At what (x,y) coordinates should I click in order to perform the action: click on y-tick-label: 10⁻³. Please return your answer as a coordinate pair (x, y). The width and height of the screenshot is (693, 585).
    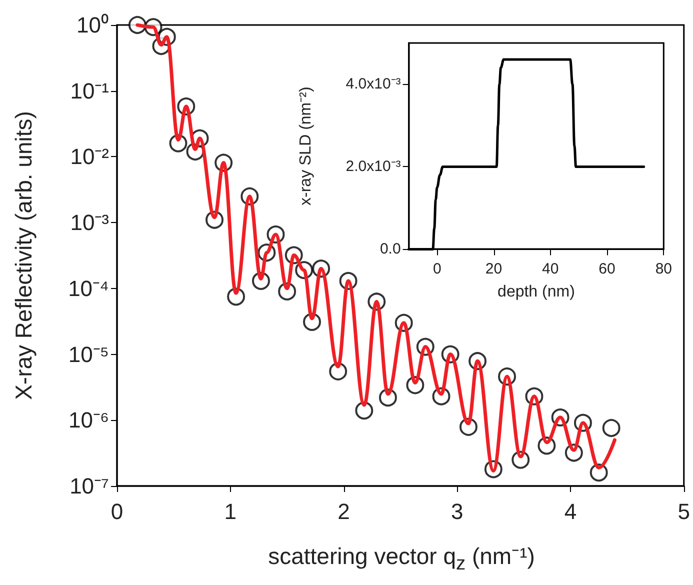
    Looking at the image, I should click on (89, 223).